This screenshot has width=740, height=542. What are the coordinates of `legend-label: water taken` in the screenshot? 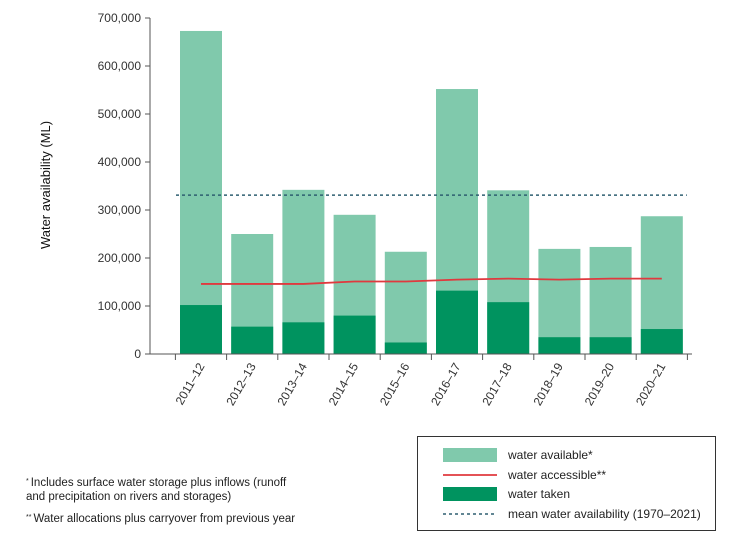 It's located at (538, 494).